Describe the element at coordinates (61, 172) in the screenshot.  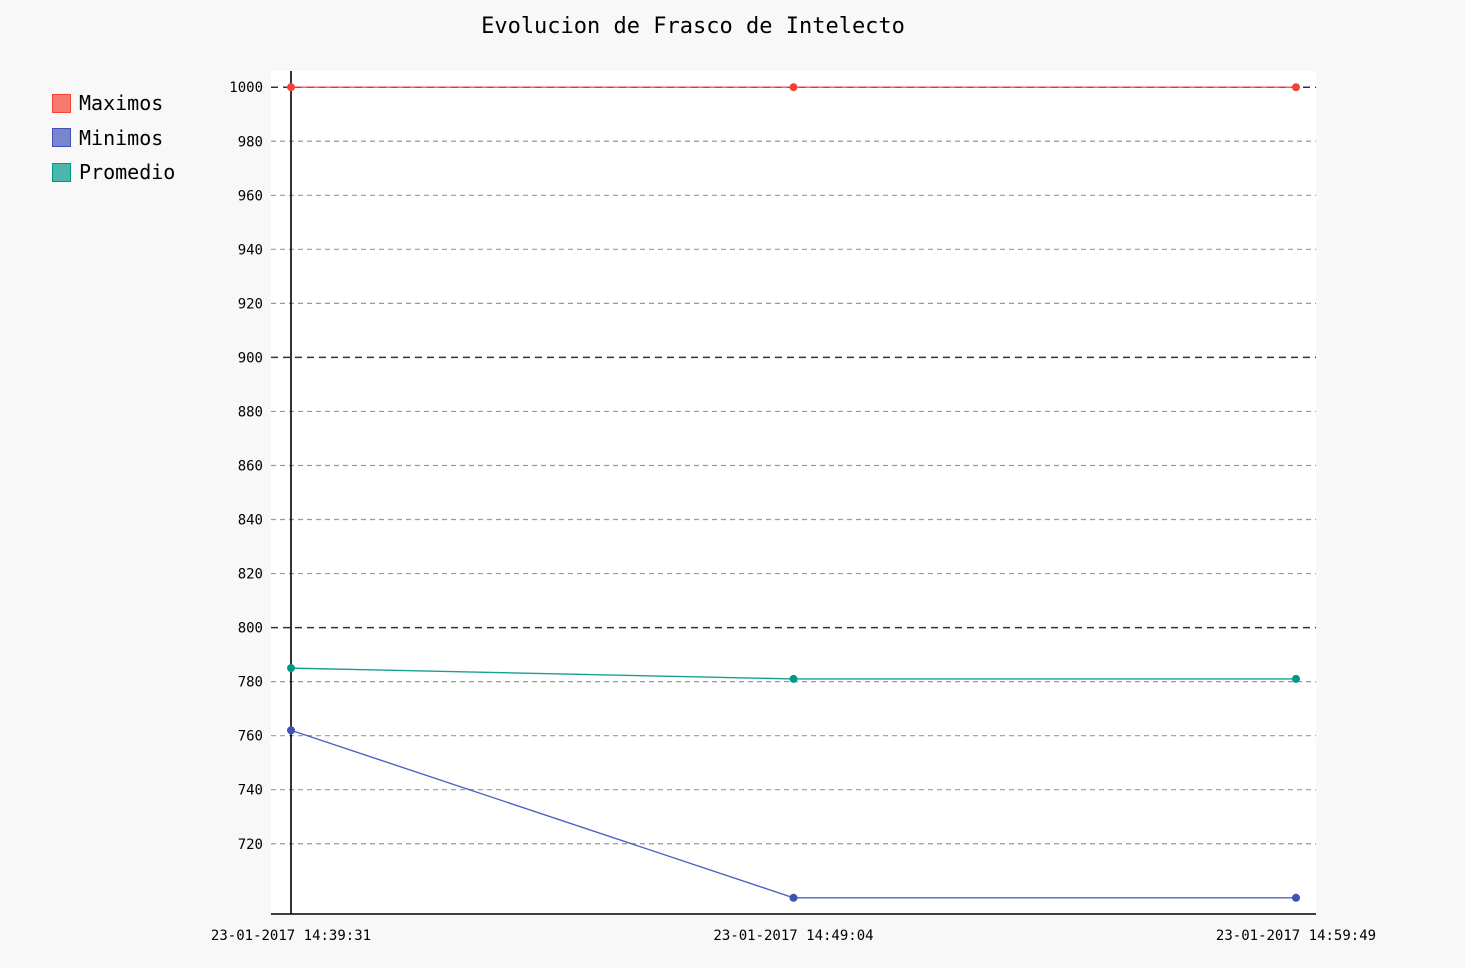
I see `legend-swatch-promedio` at that location.